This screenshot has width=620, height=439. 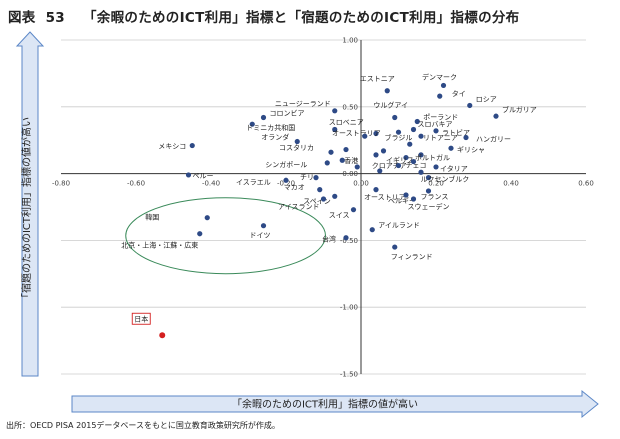 I want to click on point-label: ドミニカ共和国, so click(x=270, y=127).